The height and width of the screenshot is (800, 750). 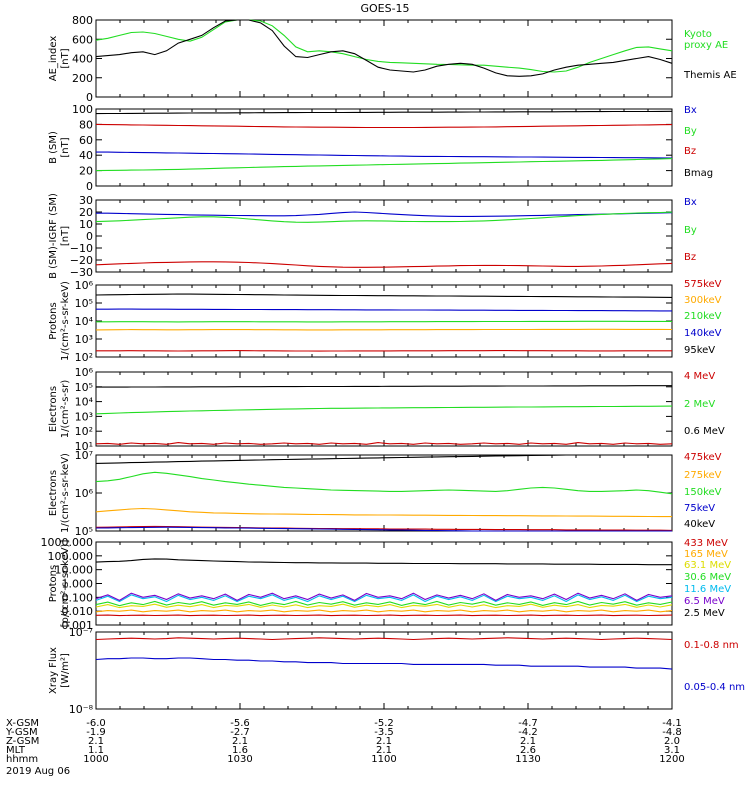 I want to click on legend-label: 95keV, so click(x=699, y=350).